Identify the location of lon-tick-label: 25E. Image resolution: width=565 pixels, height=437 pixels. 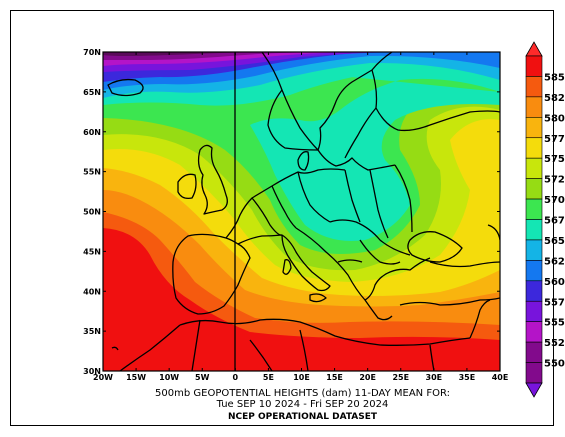
(400, 377).